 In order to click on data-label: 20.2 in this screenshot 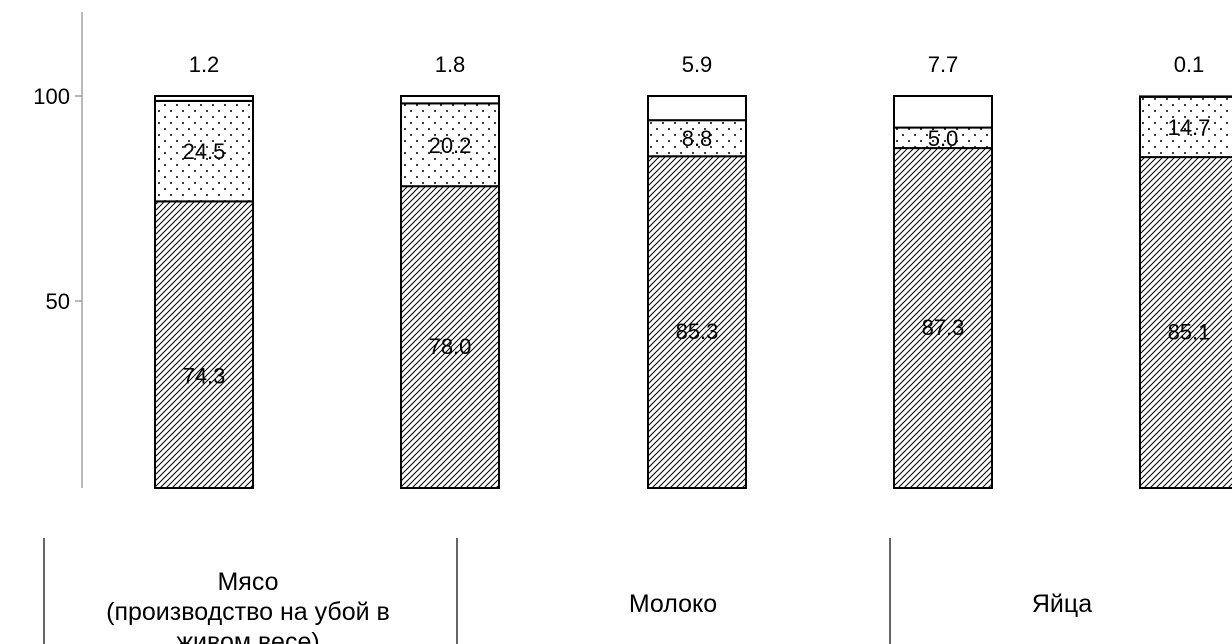, I will do `click(450, 145)`.